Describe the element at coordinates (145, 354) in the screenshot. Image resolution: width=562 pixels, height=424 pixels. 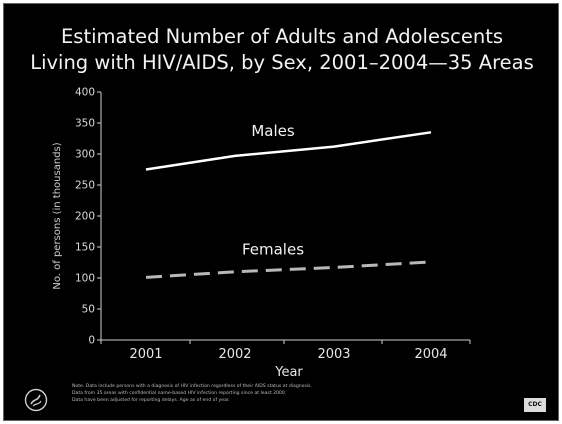
I see `x-tick-label: 2001` at that location.